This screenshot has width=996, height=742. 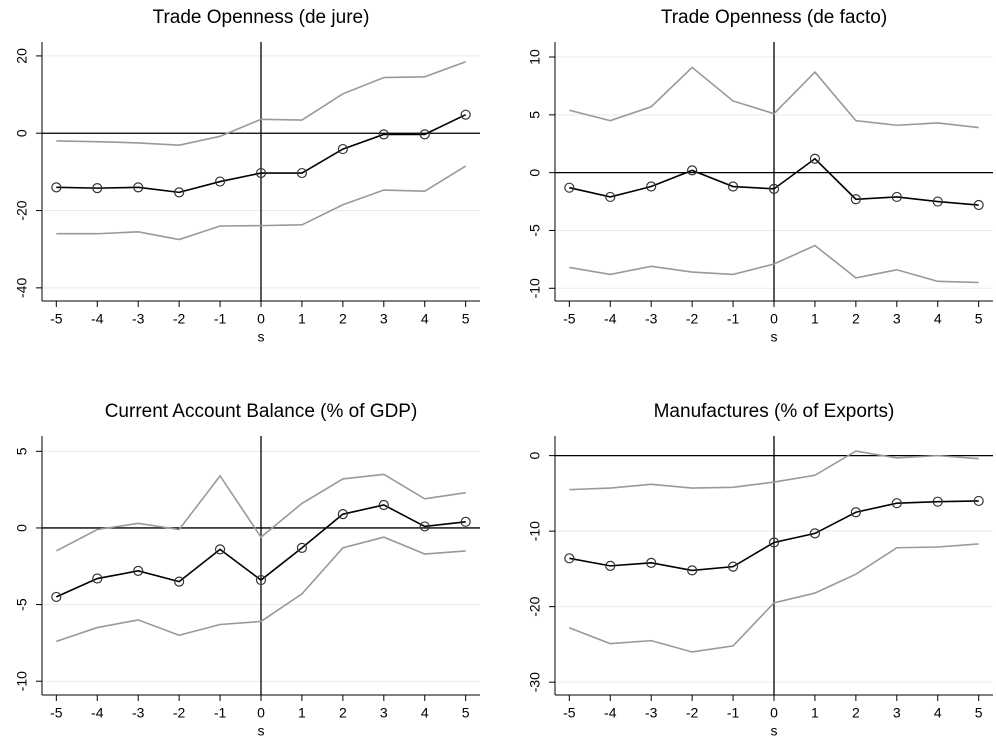 What do you see at coordinates (138, 319) in the screenshot?
I see `x-tick-label: -3` at bounding box center [138, 319].